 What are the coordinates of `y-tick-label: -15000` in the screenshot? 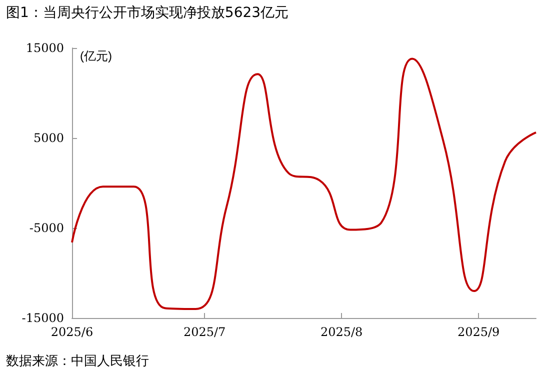 It's located at (43, 318).